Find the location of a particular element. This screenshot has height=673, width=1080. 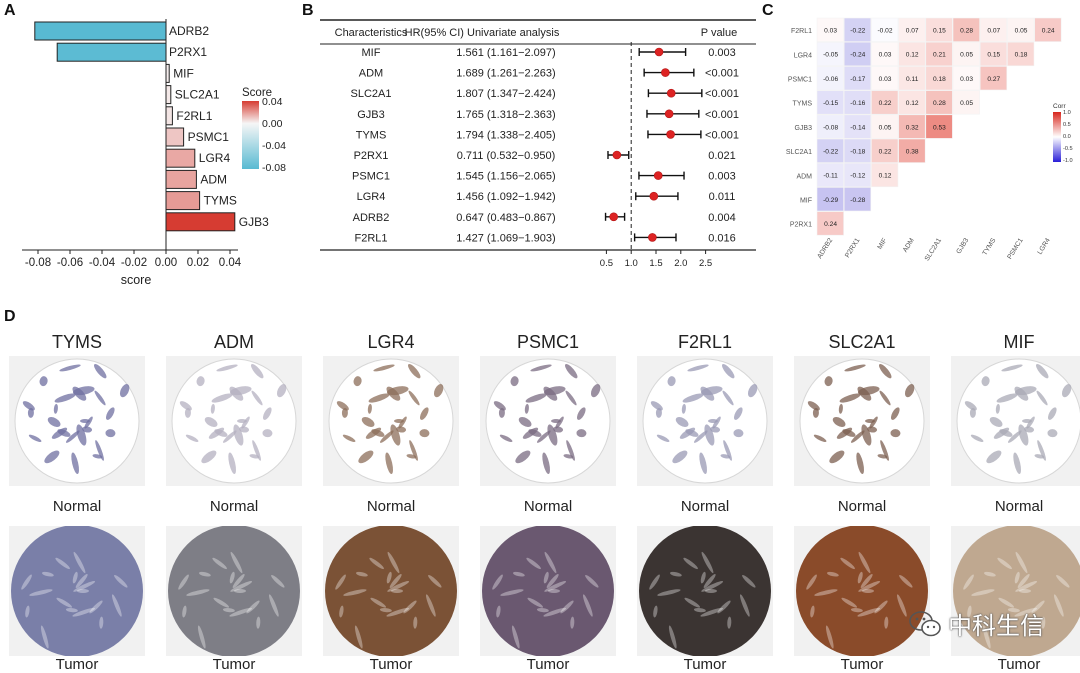

panel-label-d: D is located at coordinates (10, 316).